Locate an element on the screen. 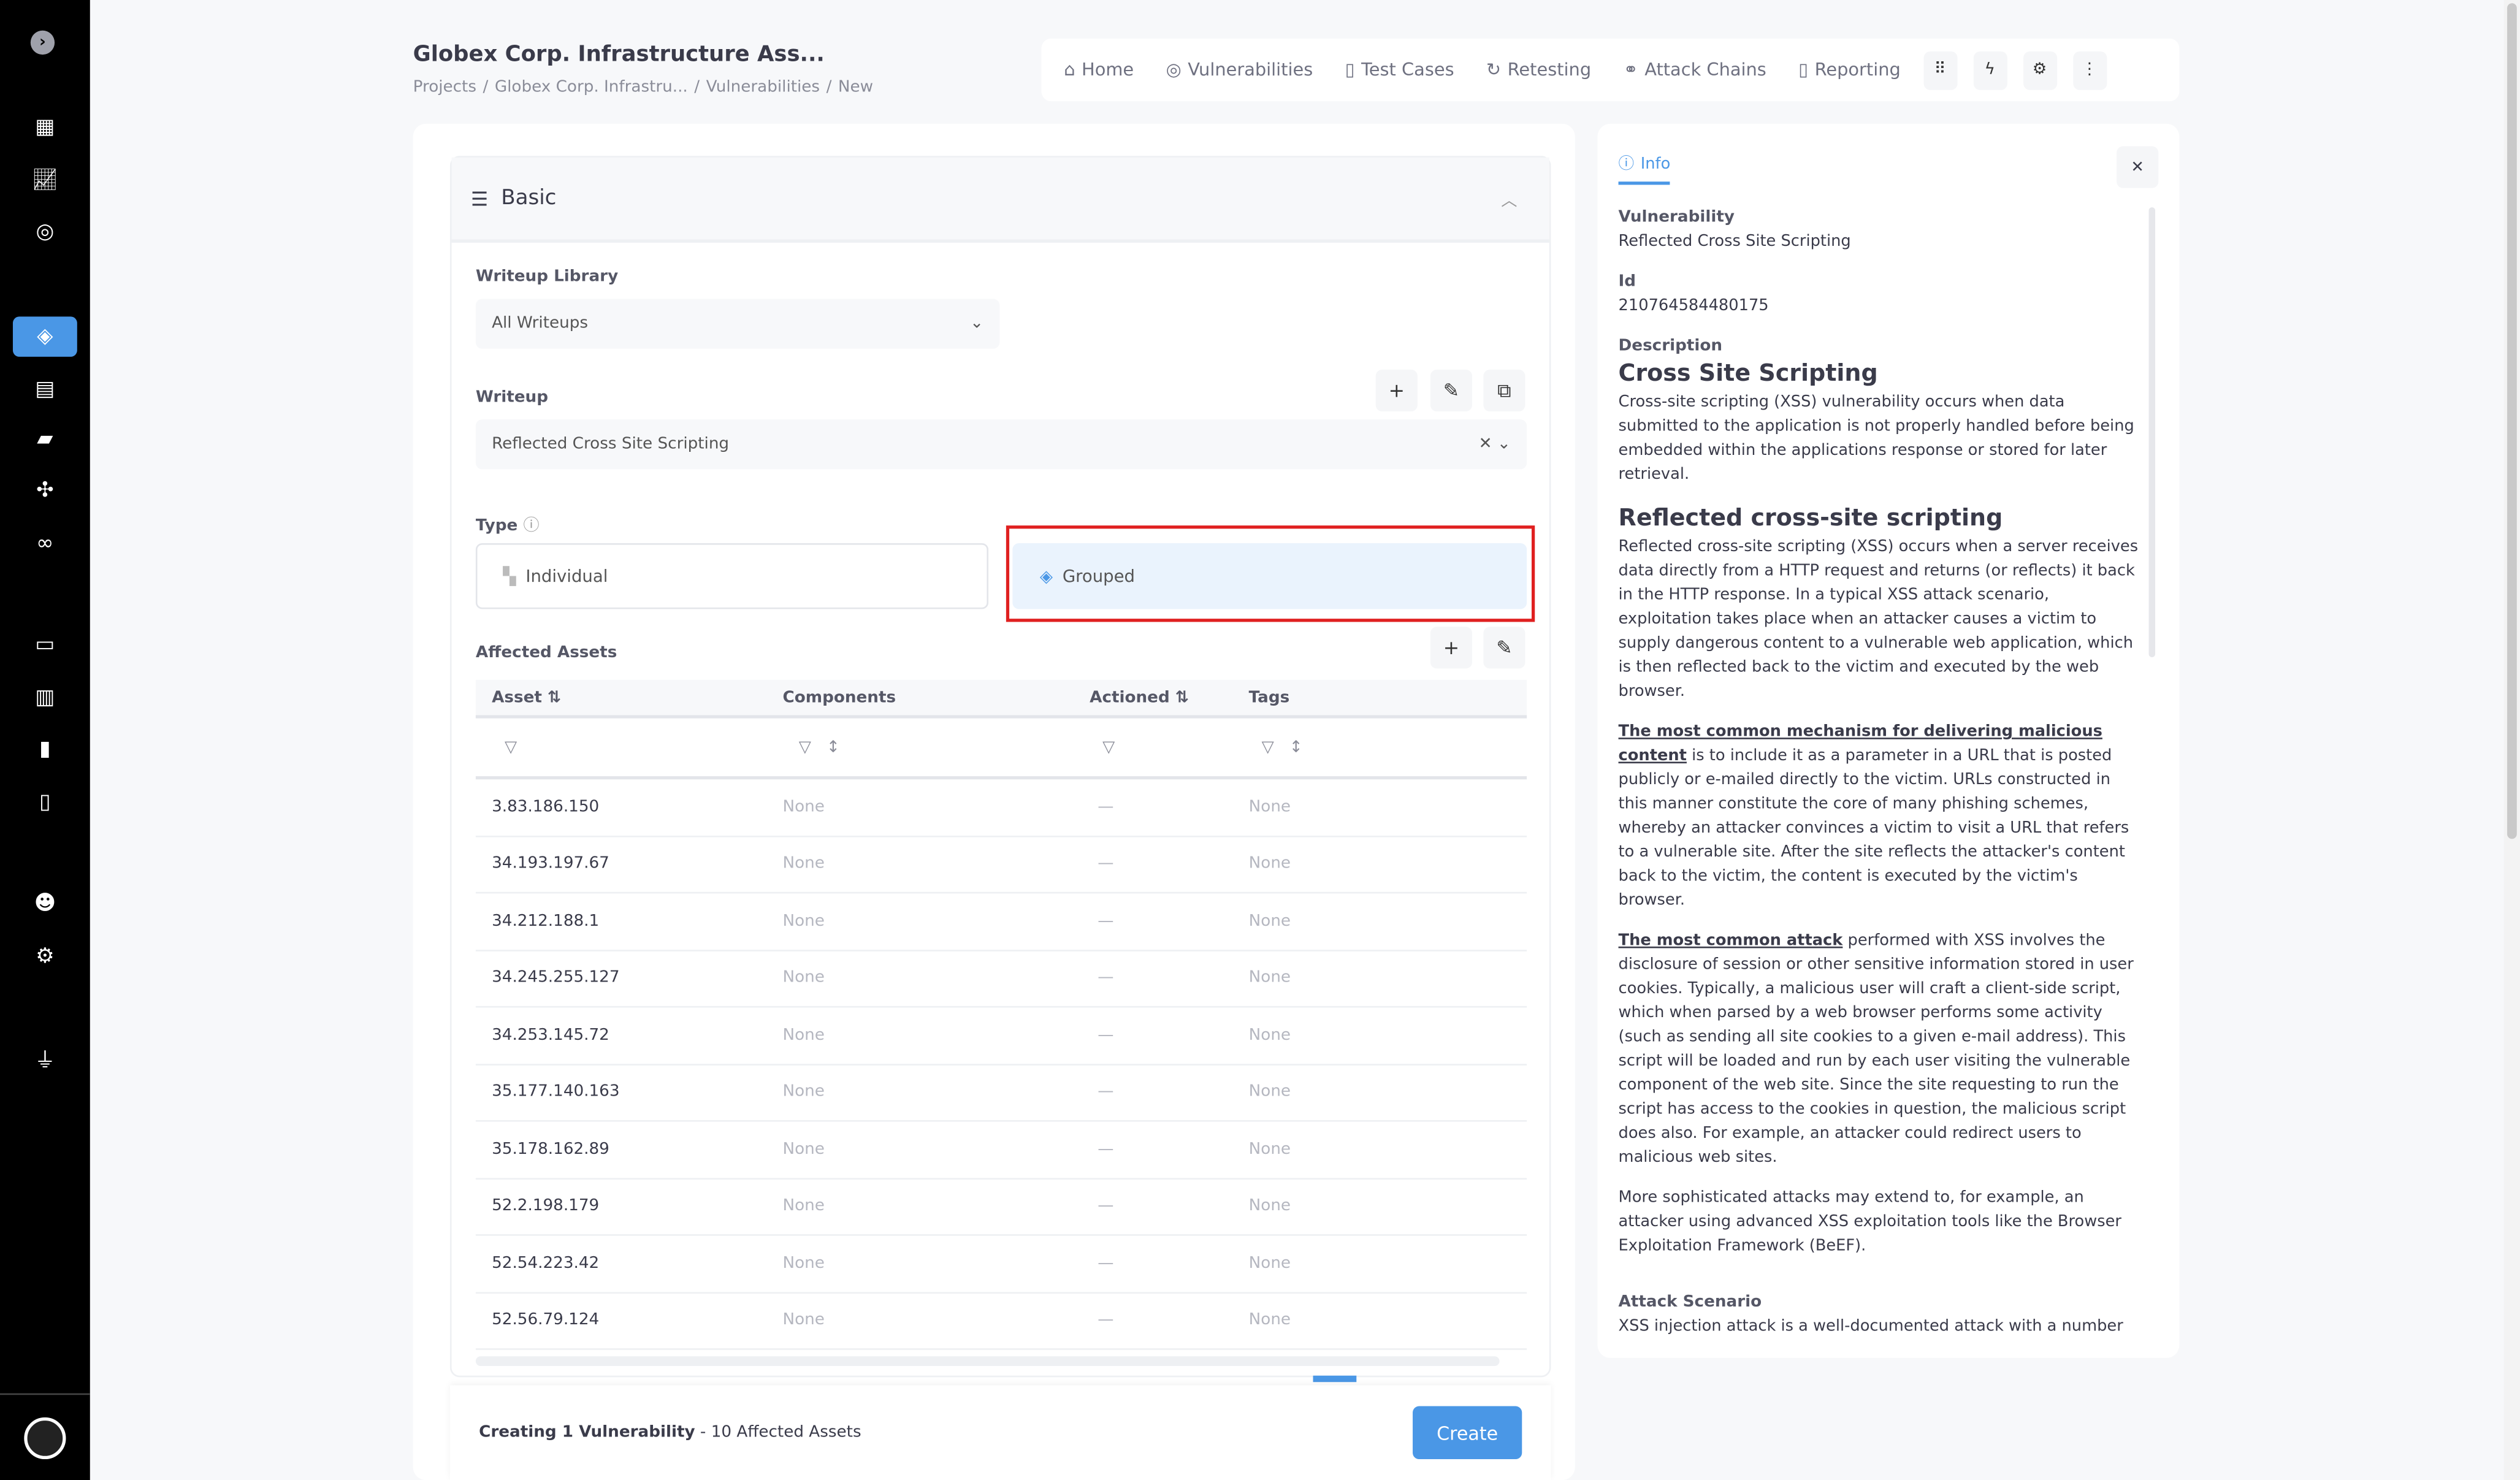 The width and height of the screenshot is (2520, 1480). breadcrumb-projects: Projects is located at coordinates (445, 88).